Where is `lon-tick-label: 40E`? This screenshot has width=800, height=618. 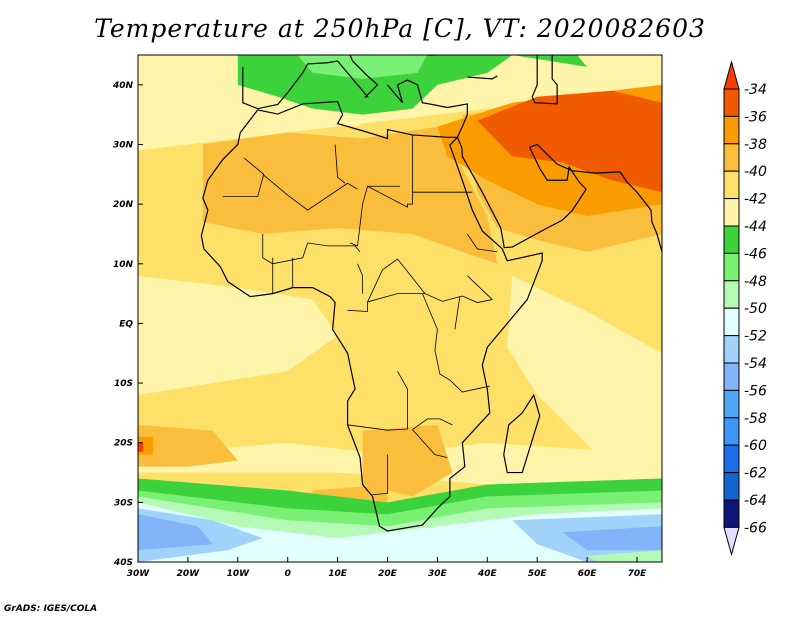 lon-tick-label: 40E is located at coordinates (487, 574).